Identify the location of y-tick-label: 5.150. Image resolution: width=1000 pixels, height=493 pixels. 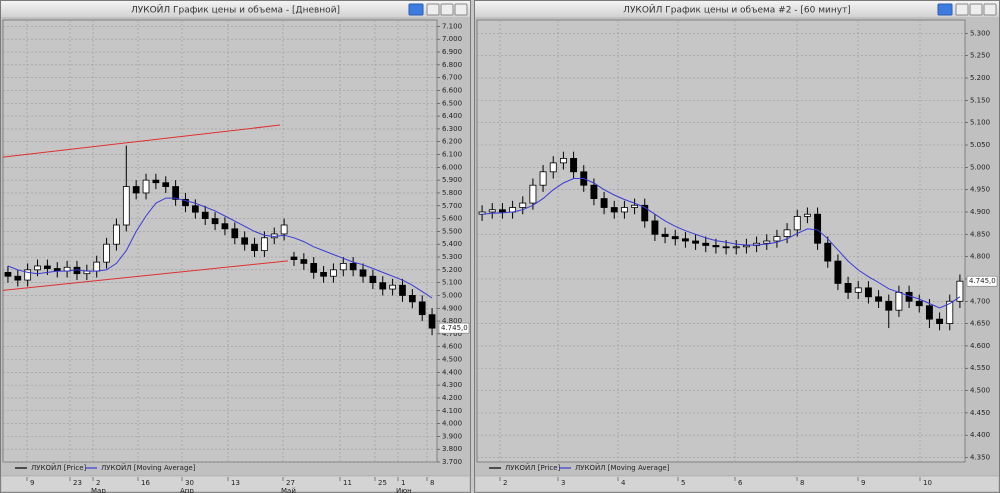
(980, 100).